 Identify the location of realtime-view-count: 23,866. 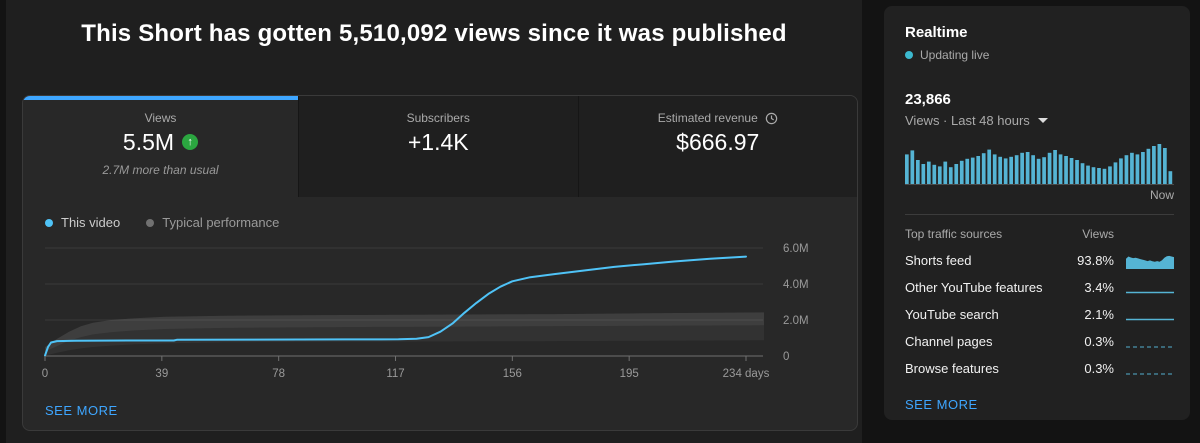
(928, 99).